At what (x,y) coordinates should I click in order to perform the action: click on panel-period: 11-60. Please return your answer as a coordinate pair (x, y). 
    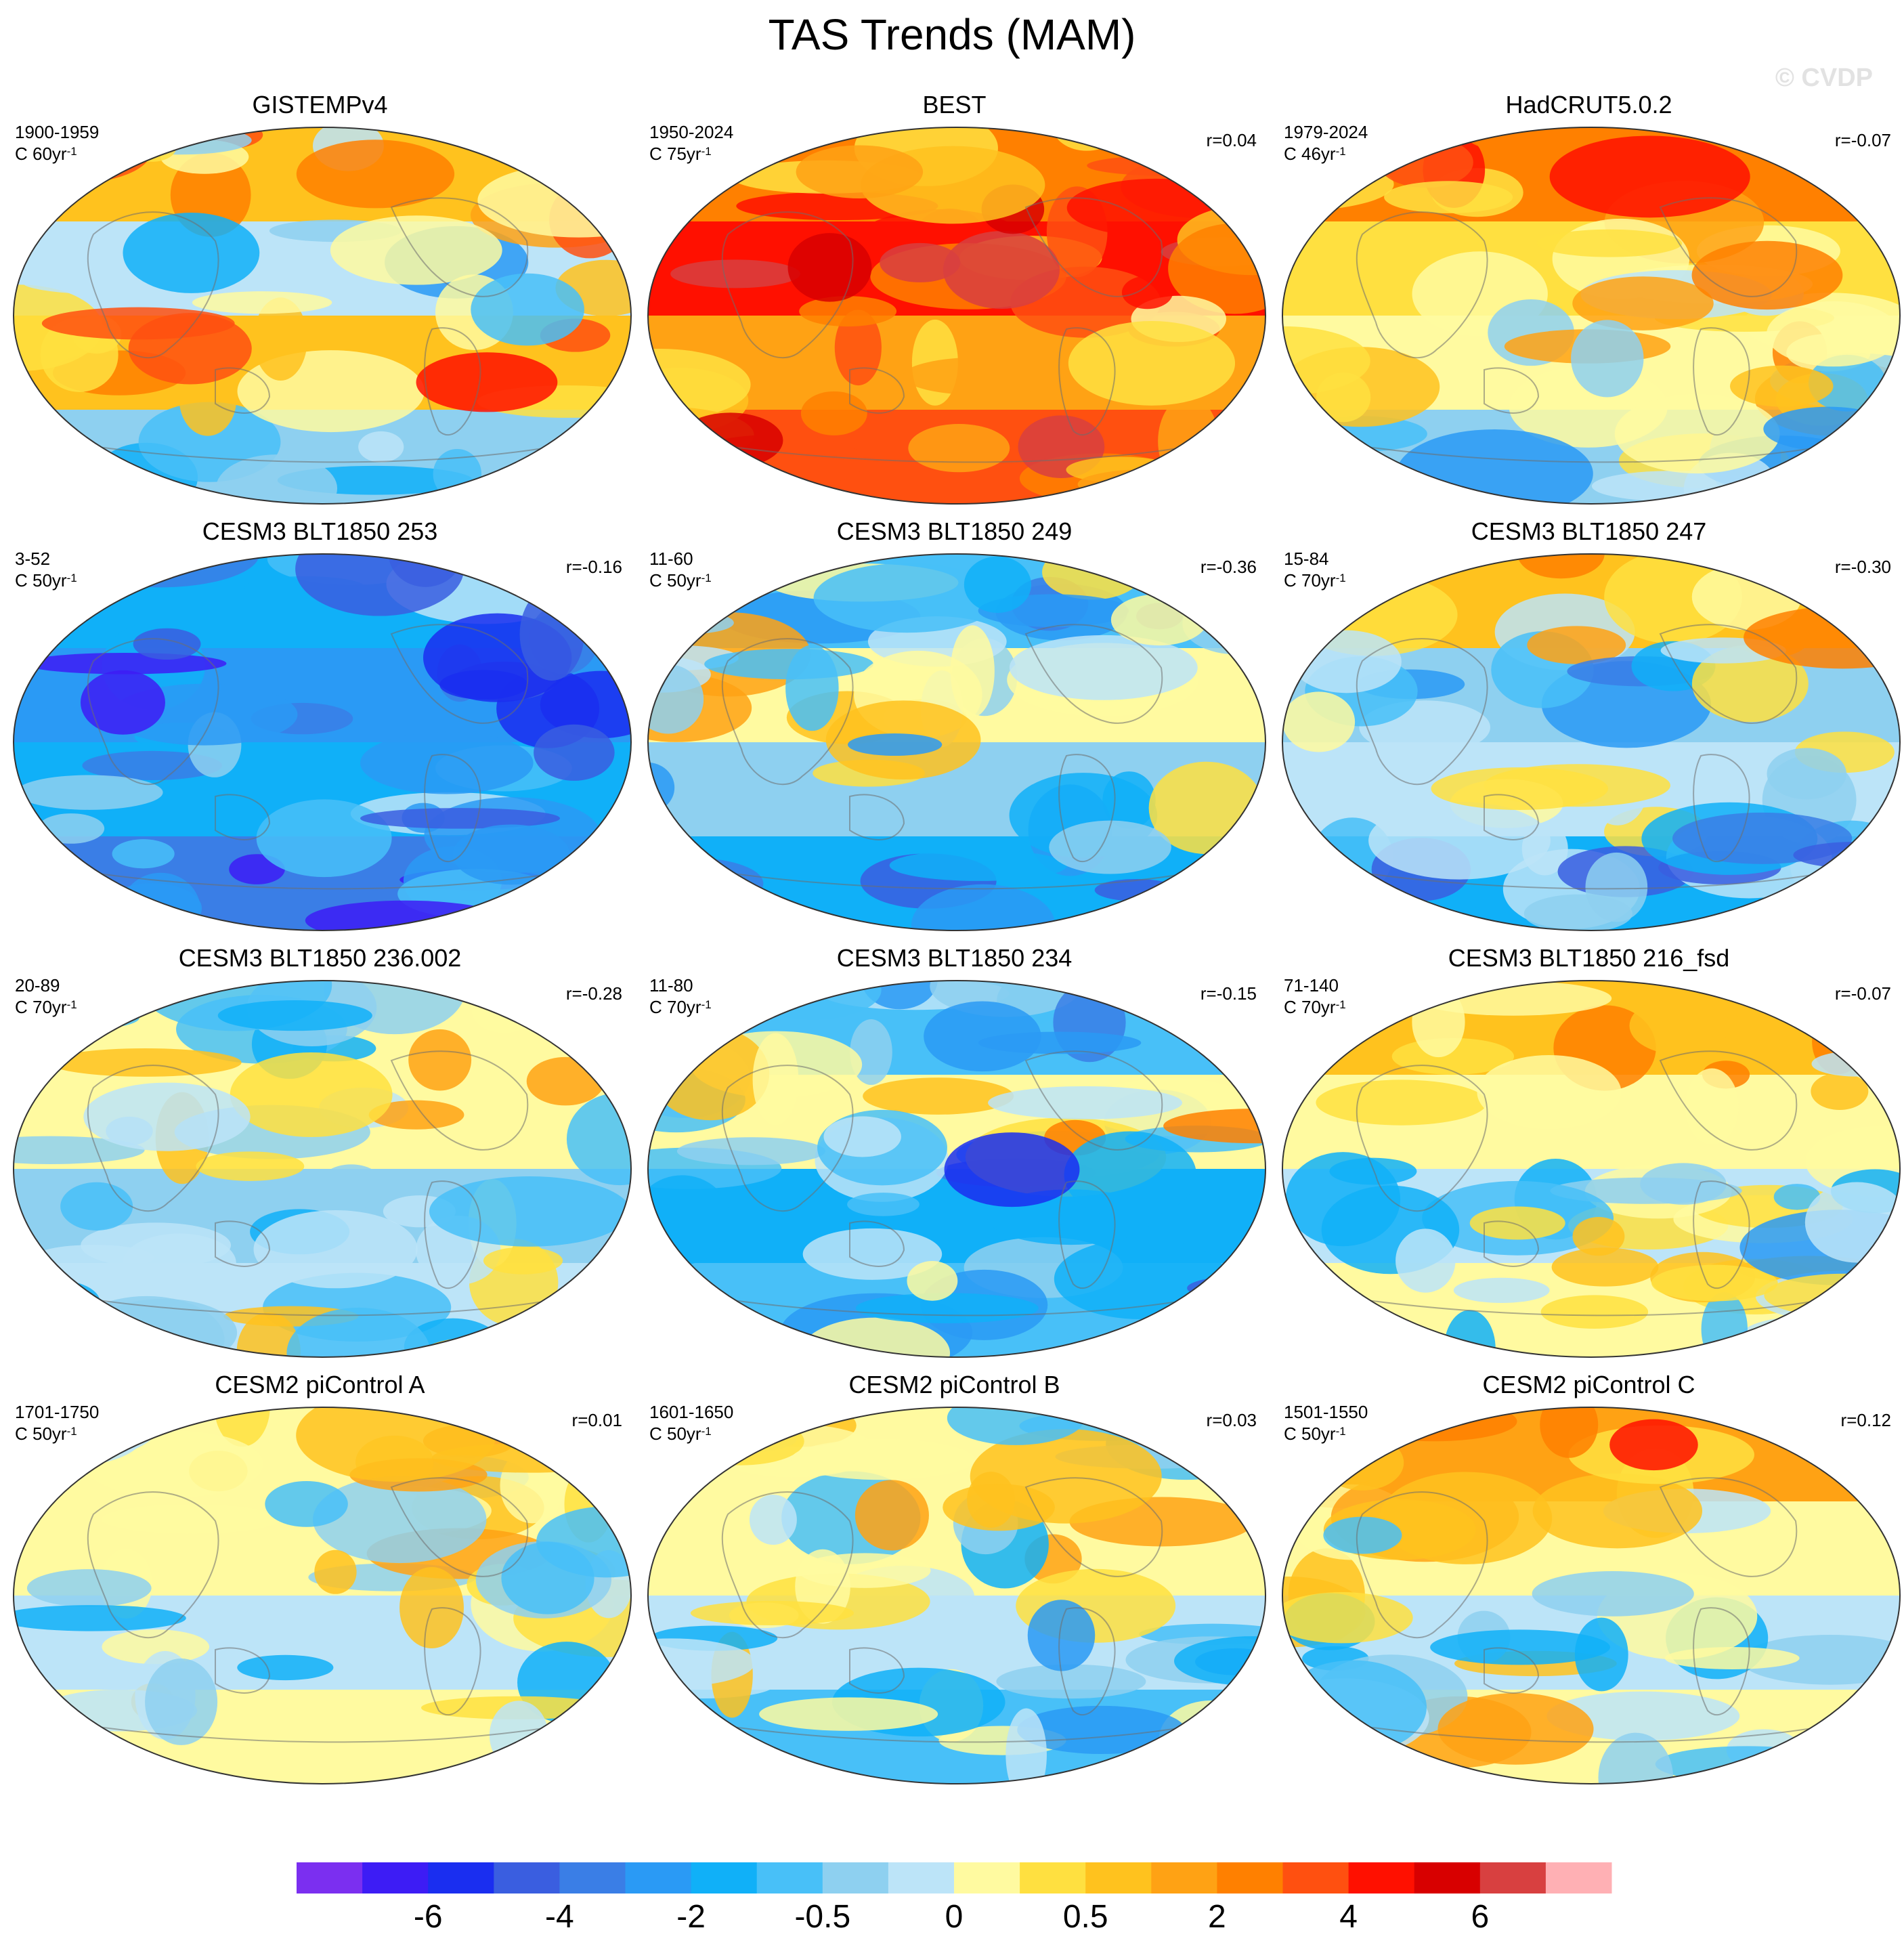
    Looking at the image, I should click on (671, 559).